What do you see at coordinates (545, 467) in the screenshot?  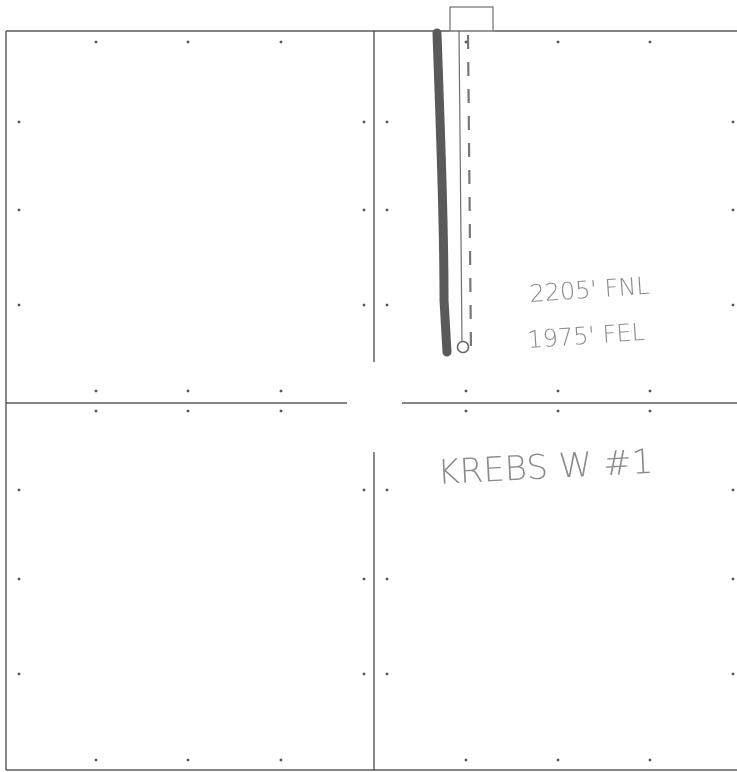 I see `well-name-text: KREBS W #1` at bounding box center [545, 467].